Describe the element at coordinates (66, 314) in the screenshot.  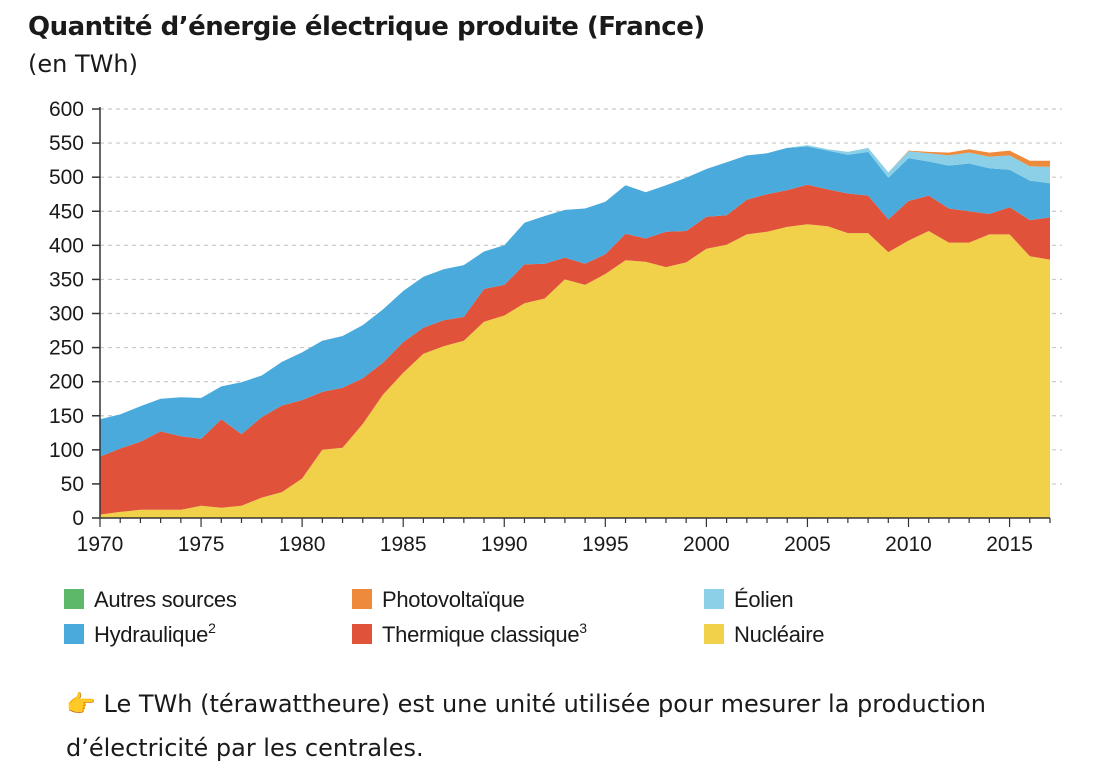
I see `y-tick-label: 300` at that location.